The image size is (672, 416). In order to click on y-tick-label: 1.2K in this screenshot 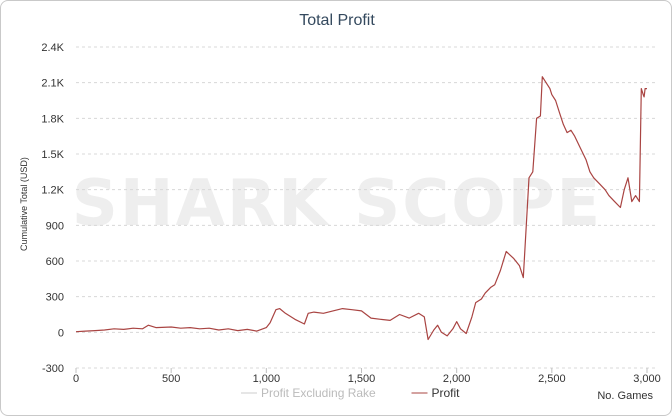, I will do `click(52, 191)`.